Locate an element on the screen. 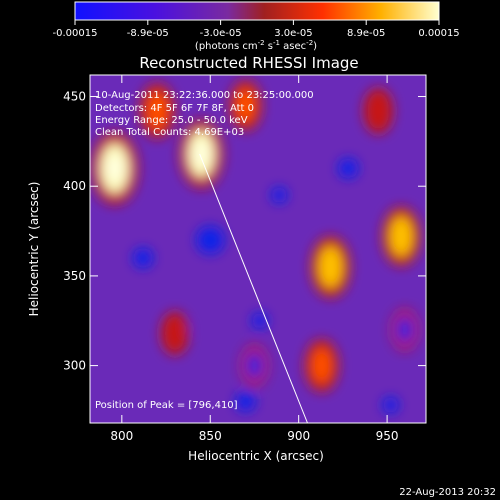  colorbar-label: (photons cm-2 s-1 asec-2) is located at coordinates (256, 45).